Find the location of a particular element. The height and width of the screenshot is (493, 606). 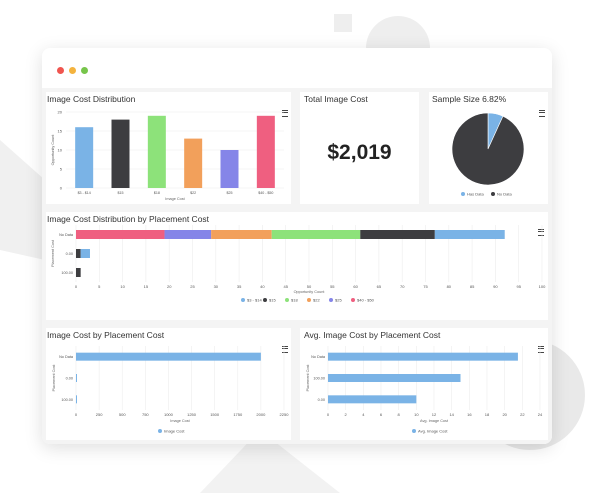

x-tick-label: 50 is located at coordinates (309, 286).